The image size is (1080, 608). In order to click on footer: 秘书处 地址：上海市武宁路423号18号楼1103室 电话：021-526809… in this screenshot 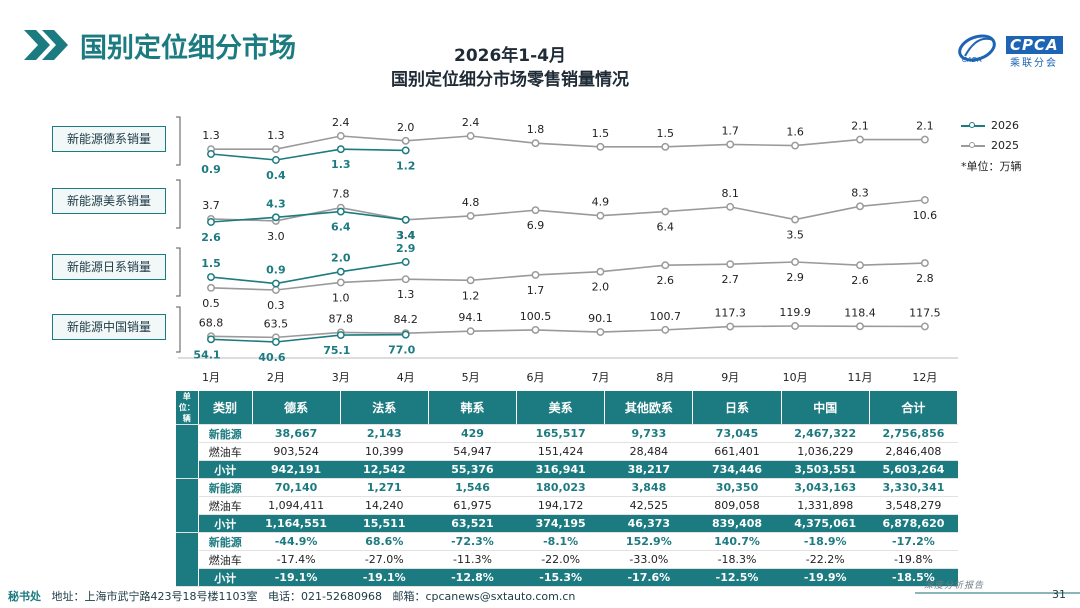, I will do `click(291, 596)`.